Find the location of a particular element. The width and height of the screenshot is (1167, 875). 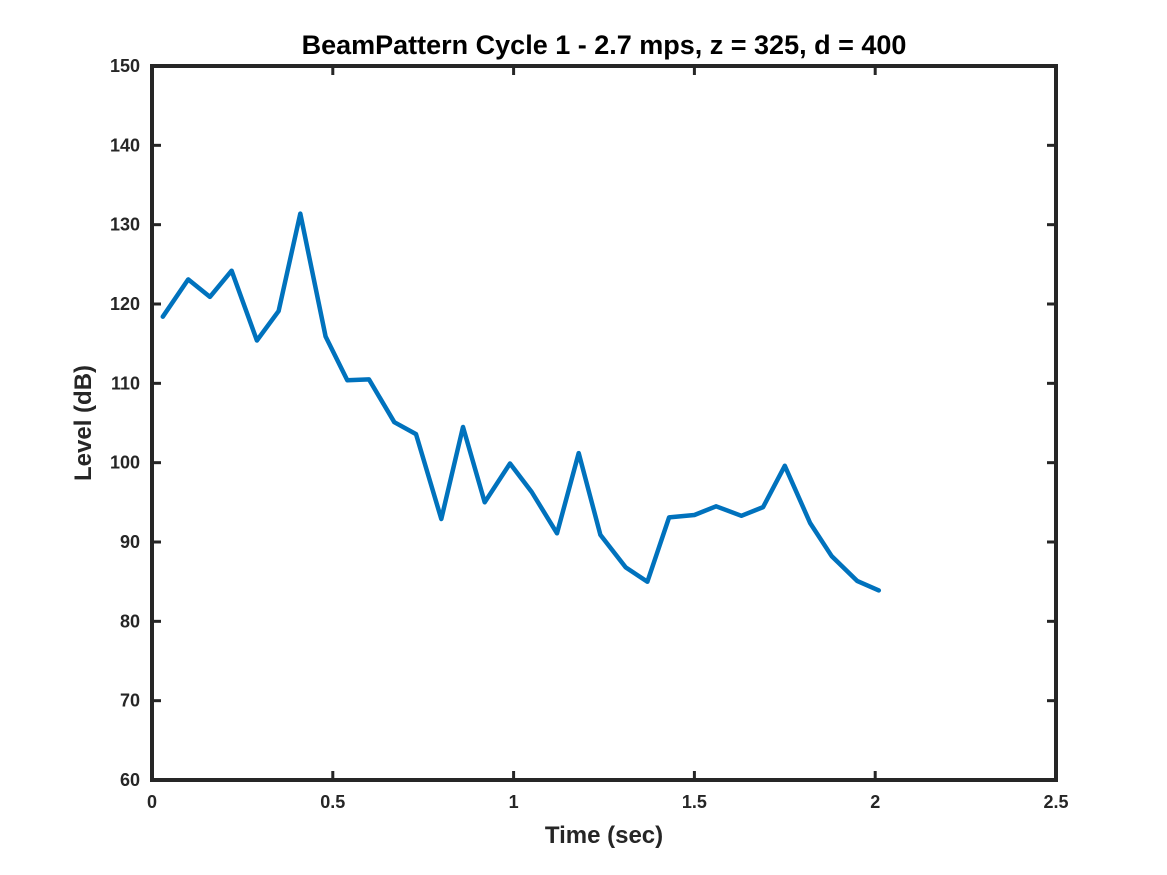

y-tick-label: 70 is located at coordinates (130, 701).